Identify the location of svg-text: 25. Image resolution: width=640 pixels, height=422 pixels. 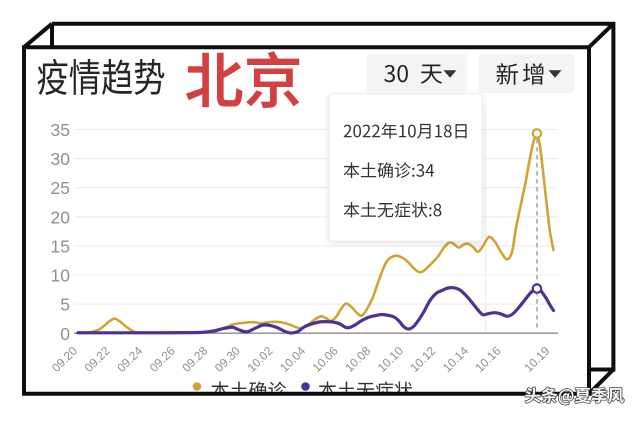
(60, 188).